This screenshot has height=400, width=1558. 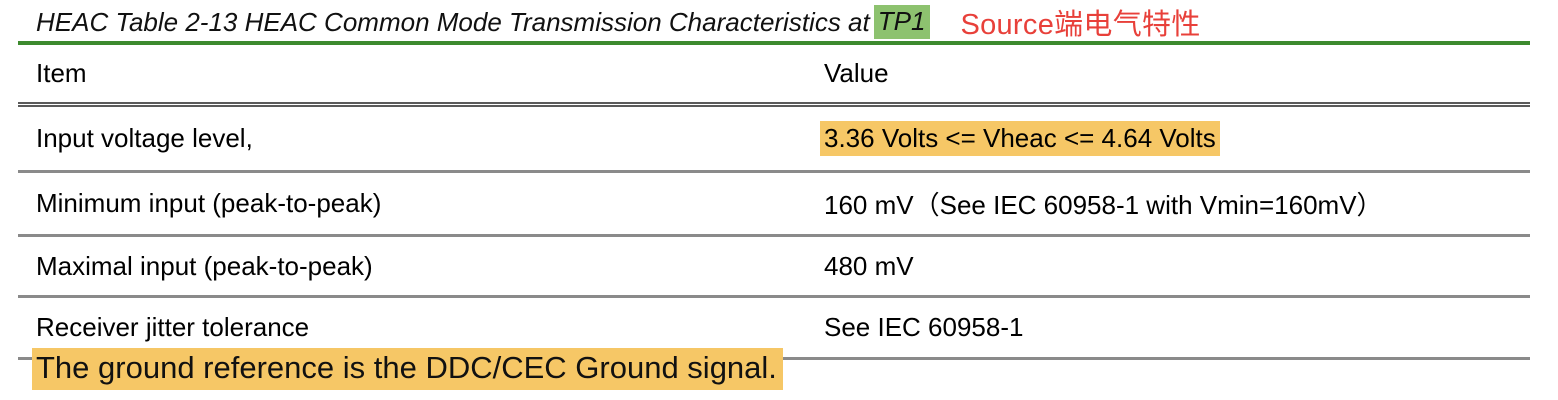 What do you see at coordinates (61, 73) in the screenshot?
I see `header-item: Item` at bounding box center [61, 73].